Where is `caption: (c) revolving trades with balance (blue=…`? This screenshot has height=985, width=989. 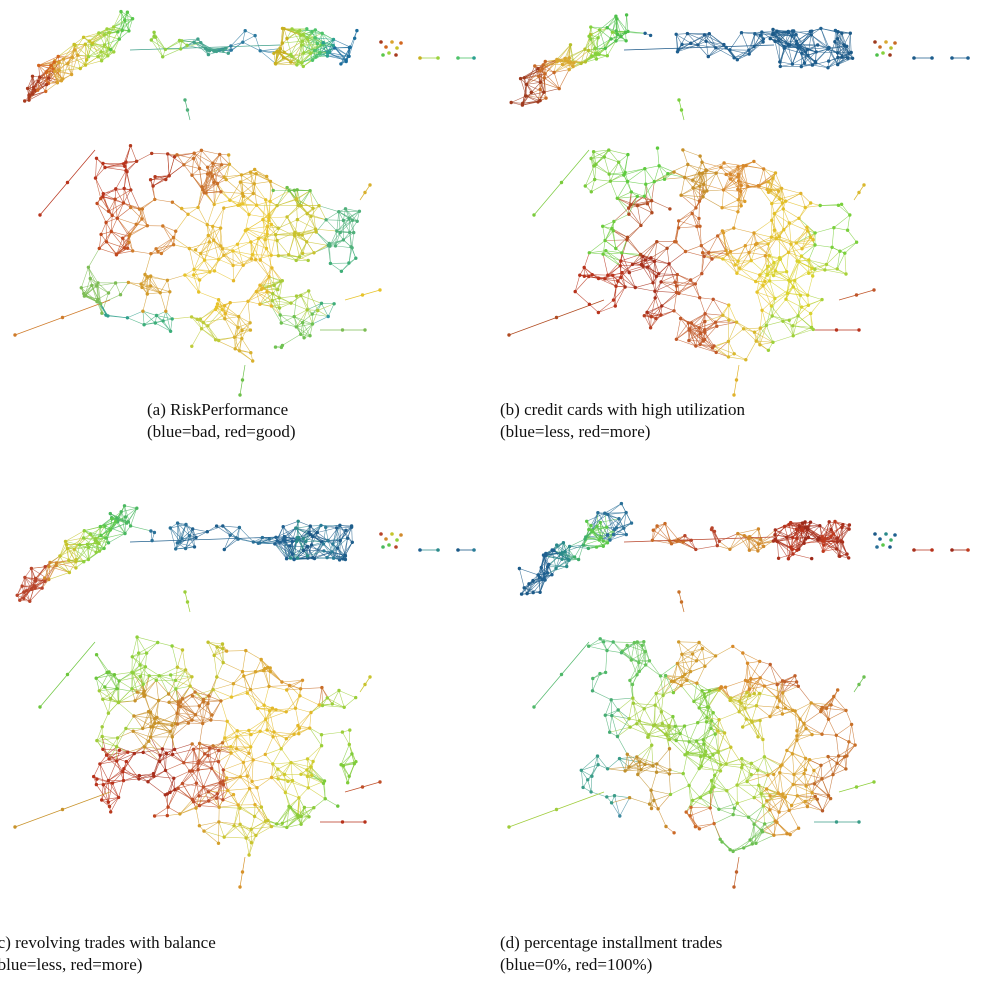 caption: (c) revolving trades with balance (blue=… is located at coordinates (108, 954).